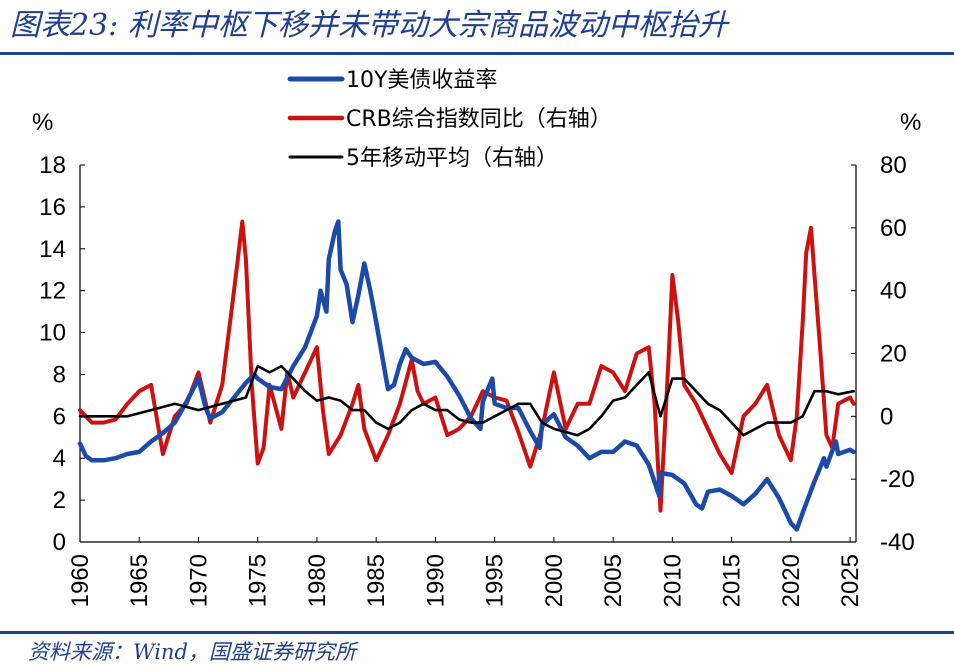  Describe the element at coordinates (59, 500) in the screenshot. I see `y-left-tick-label: 2` at that location.